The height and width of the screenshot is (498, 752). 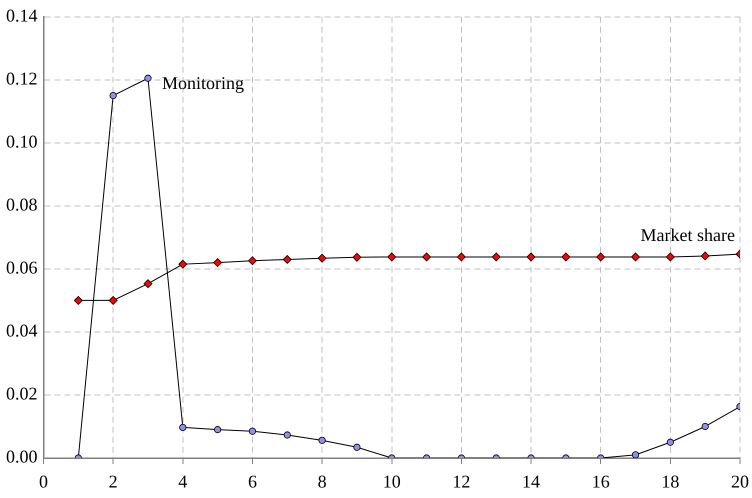 What do you see at coordinates (22, 204) in the screenshot?
I see `y-tick-label: 0.08` at bounding box center [22, 204].